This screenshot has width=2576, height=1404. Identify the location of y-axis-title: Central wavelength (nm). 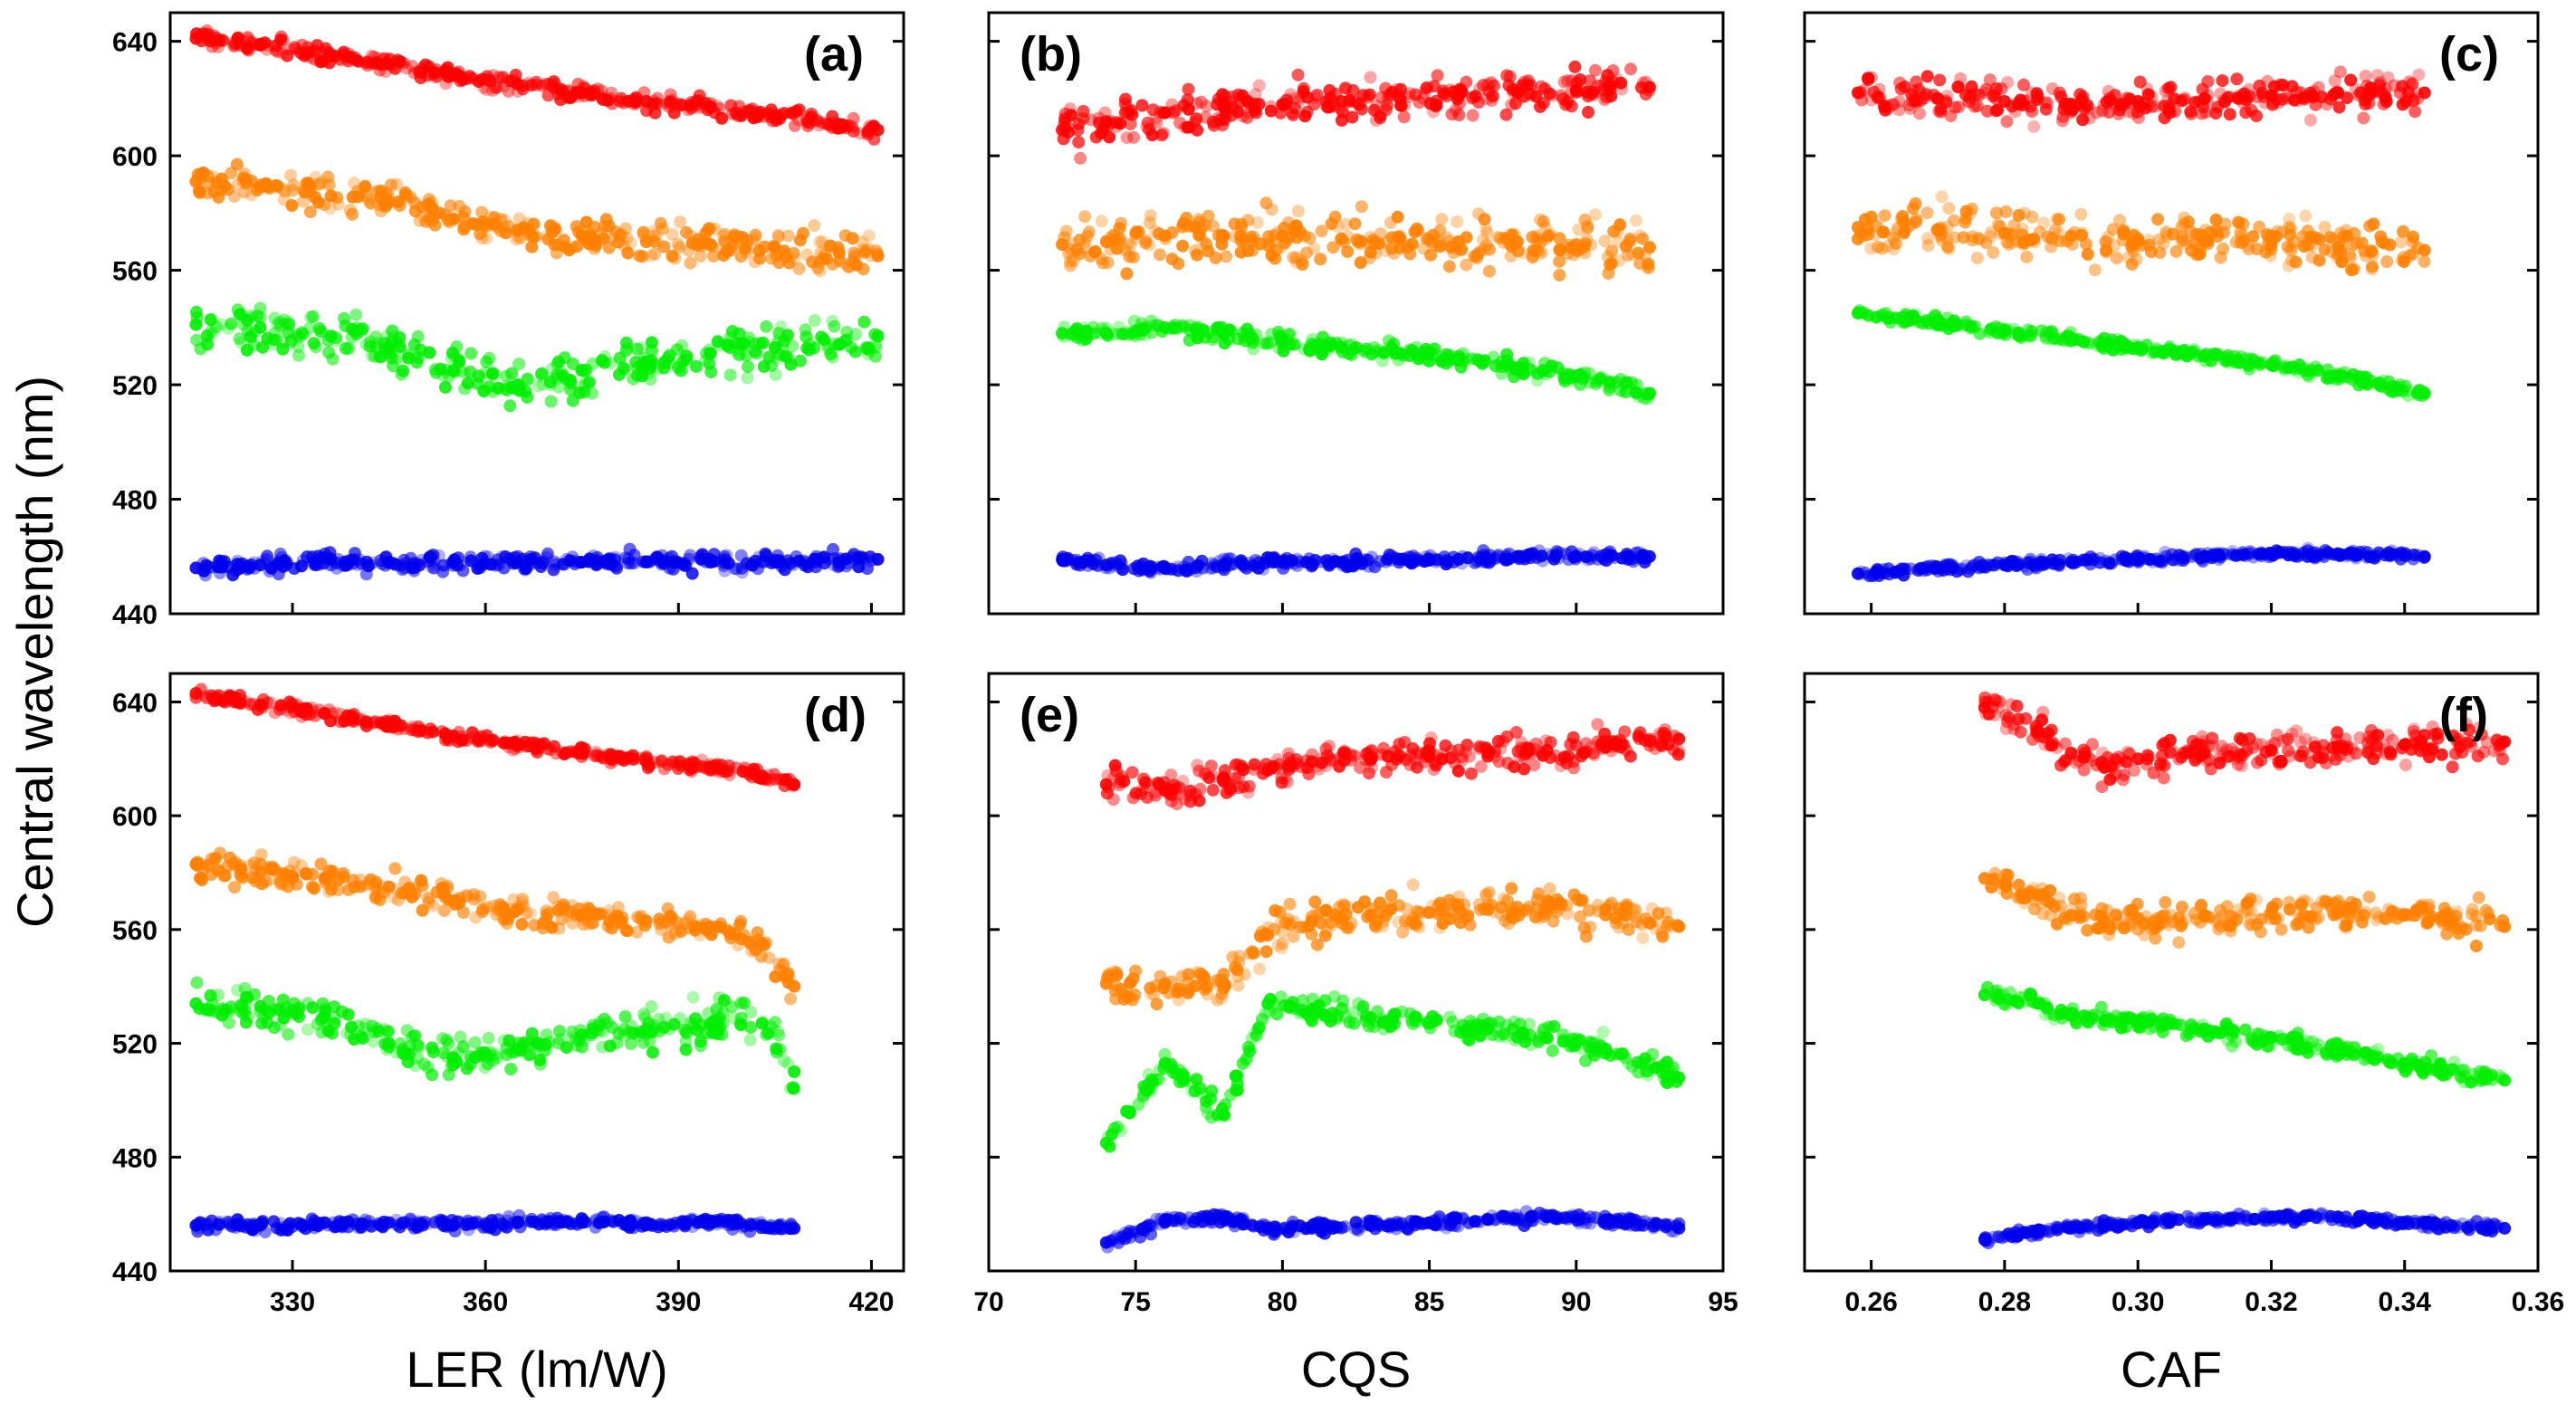
(34, 652).